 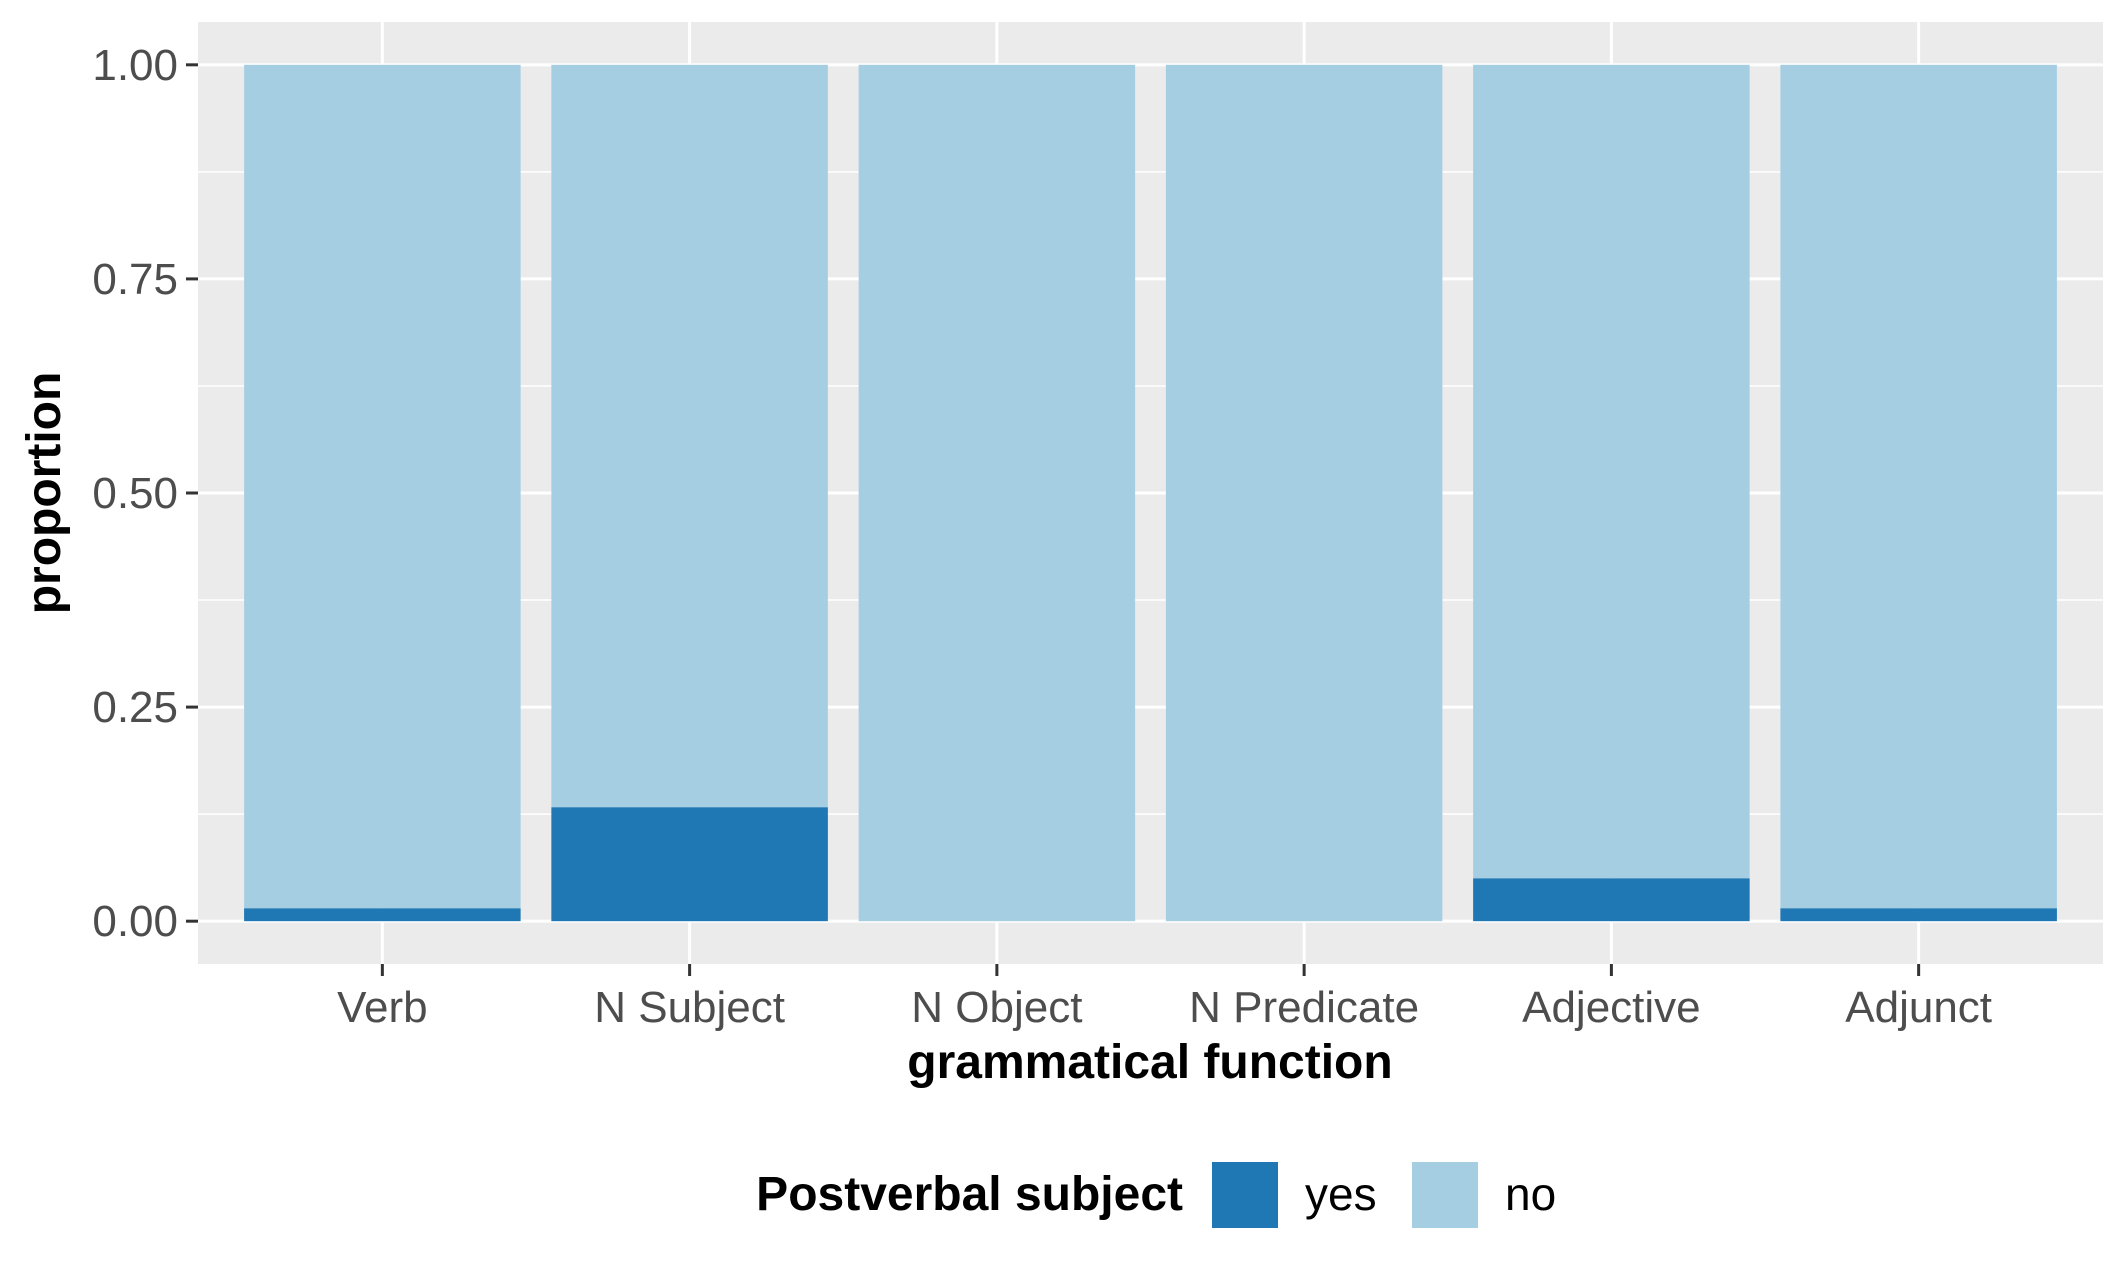 What do you see at coordinates (44, 493) in the screenshot?
I see `y-axis-title: proportion` at bounding box center [44, 493].